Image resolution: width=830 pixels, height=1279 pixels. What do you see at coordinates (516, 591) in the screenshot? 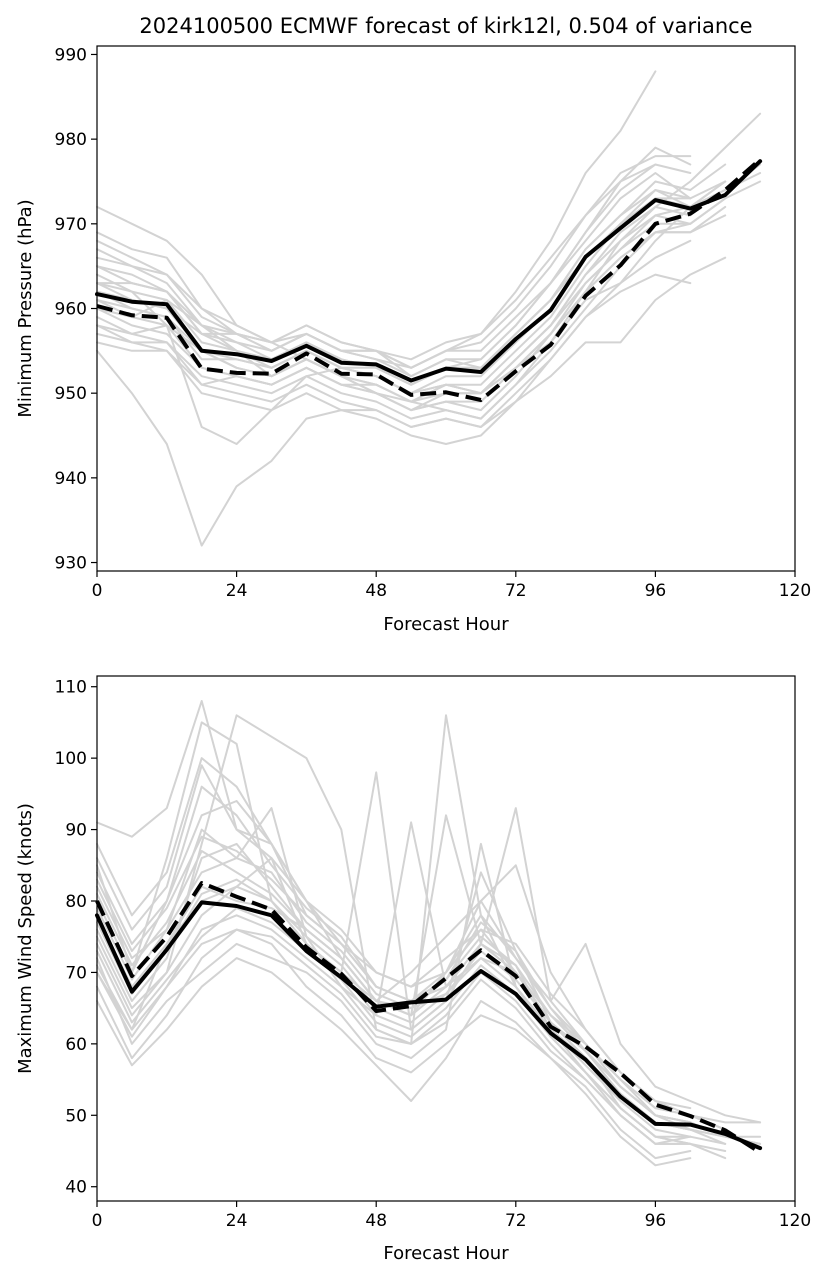
I see `pressure-x-tick-label: 72` at bounding box center [516, 591].